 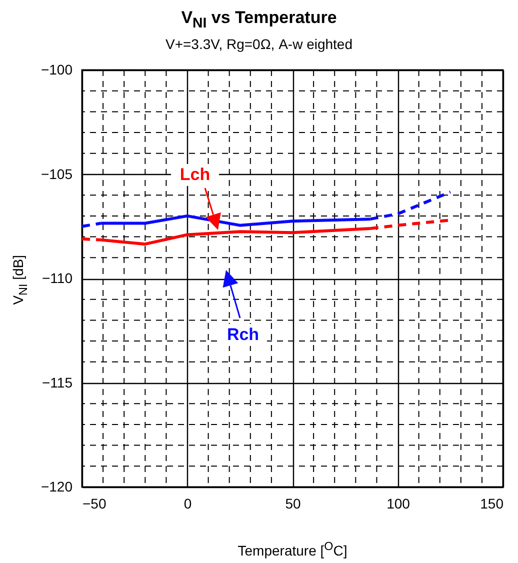 What do you see at coordinates (292, 549) in the screenshot?
I see `x-axis-title: Temperature [$^{O}$C]` at bounding box center [292, 549].